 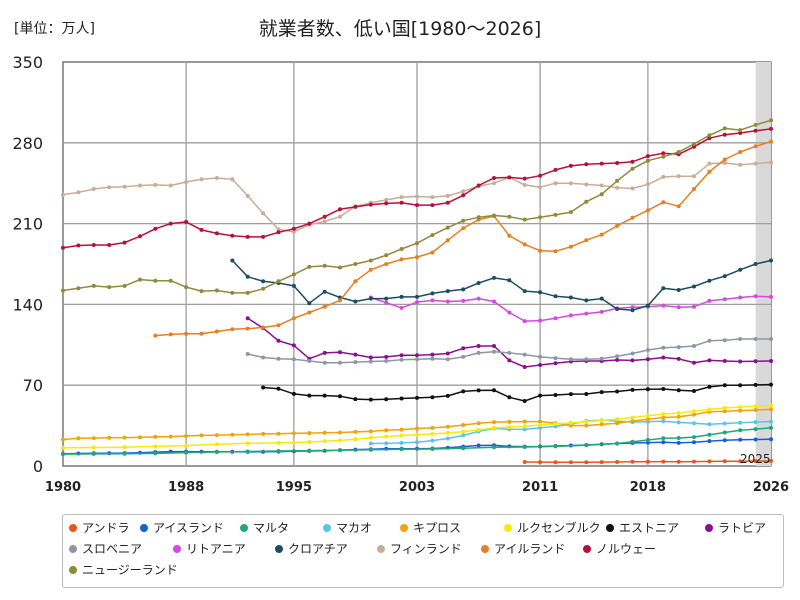 What do you see at coordinates (112, 549) in the screenshot?
I see `legend-label: スロベニア` at bounding box center [112, 549].